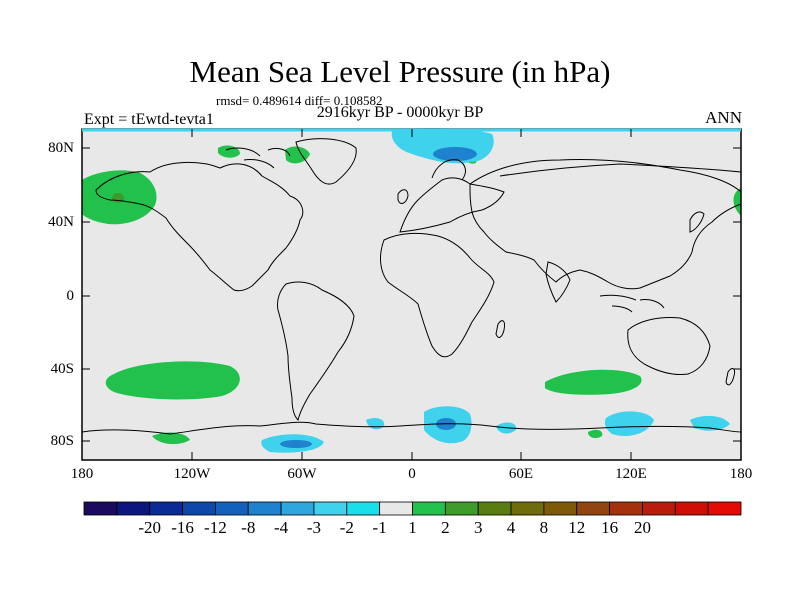 The image size is (800, 600). I want to click on coastline-siberia, so click(620, 170).